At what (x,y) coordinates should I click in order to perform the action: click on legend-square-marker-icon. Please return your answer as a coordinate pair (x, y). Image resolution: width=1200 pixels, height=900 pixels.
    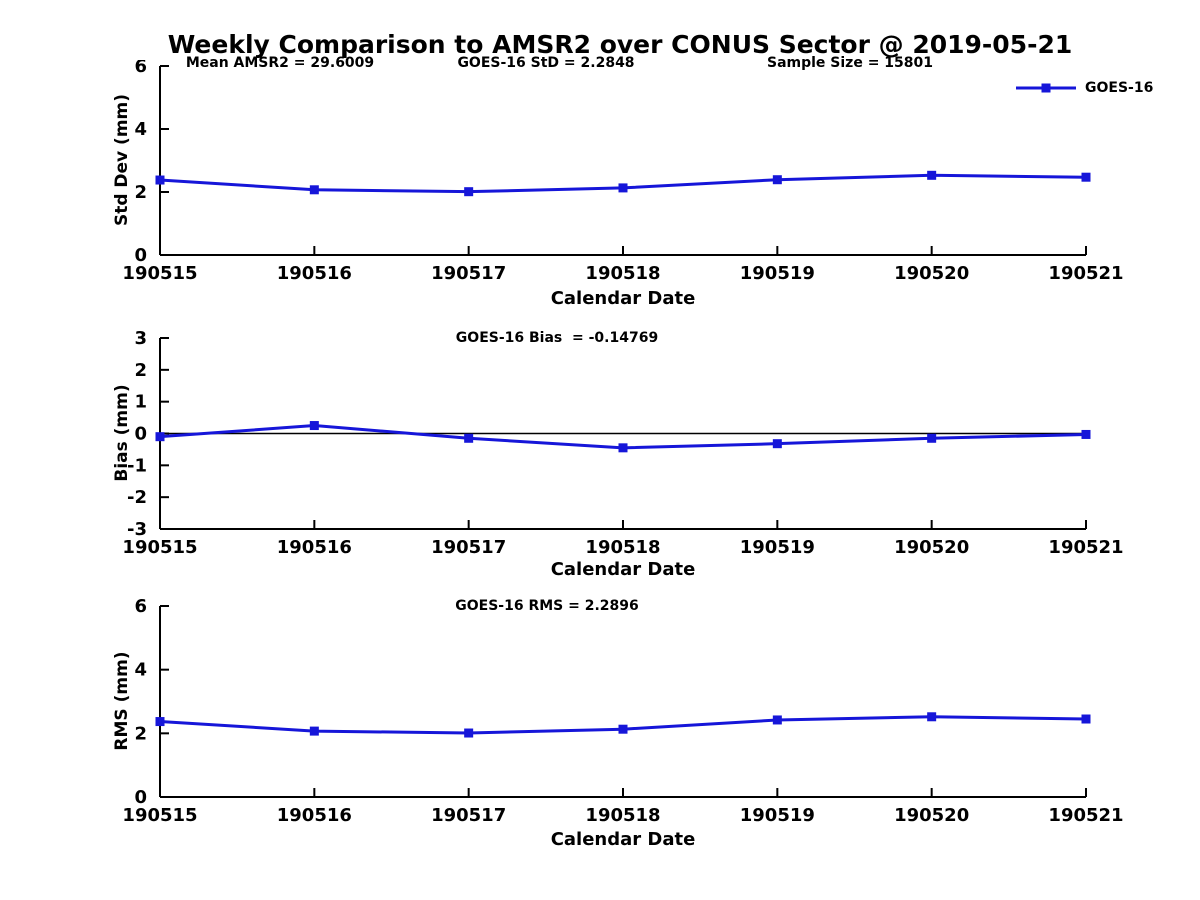
    Looking at the image, I should click on (1046, 88).